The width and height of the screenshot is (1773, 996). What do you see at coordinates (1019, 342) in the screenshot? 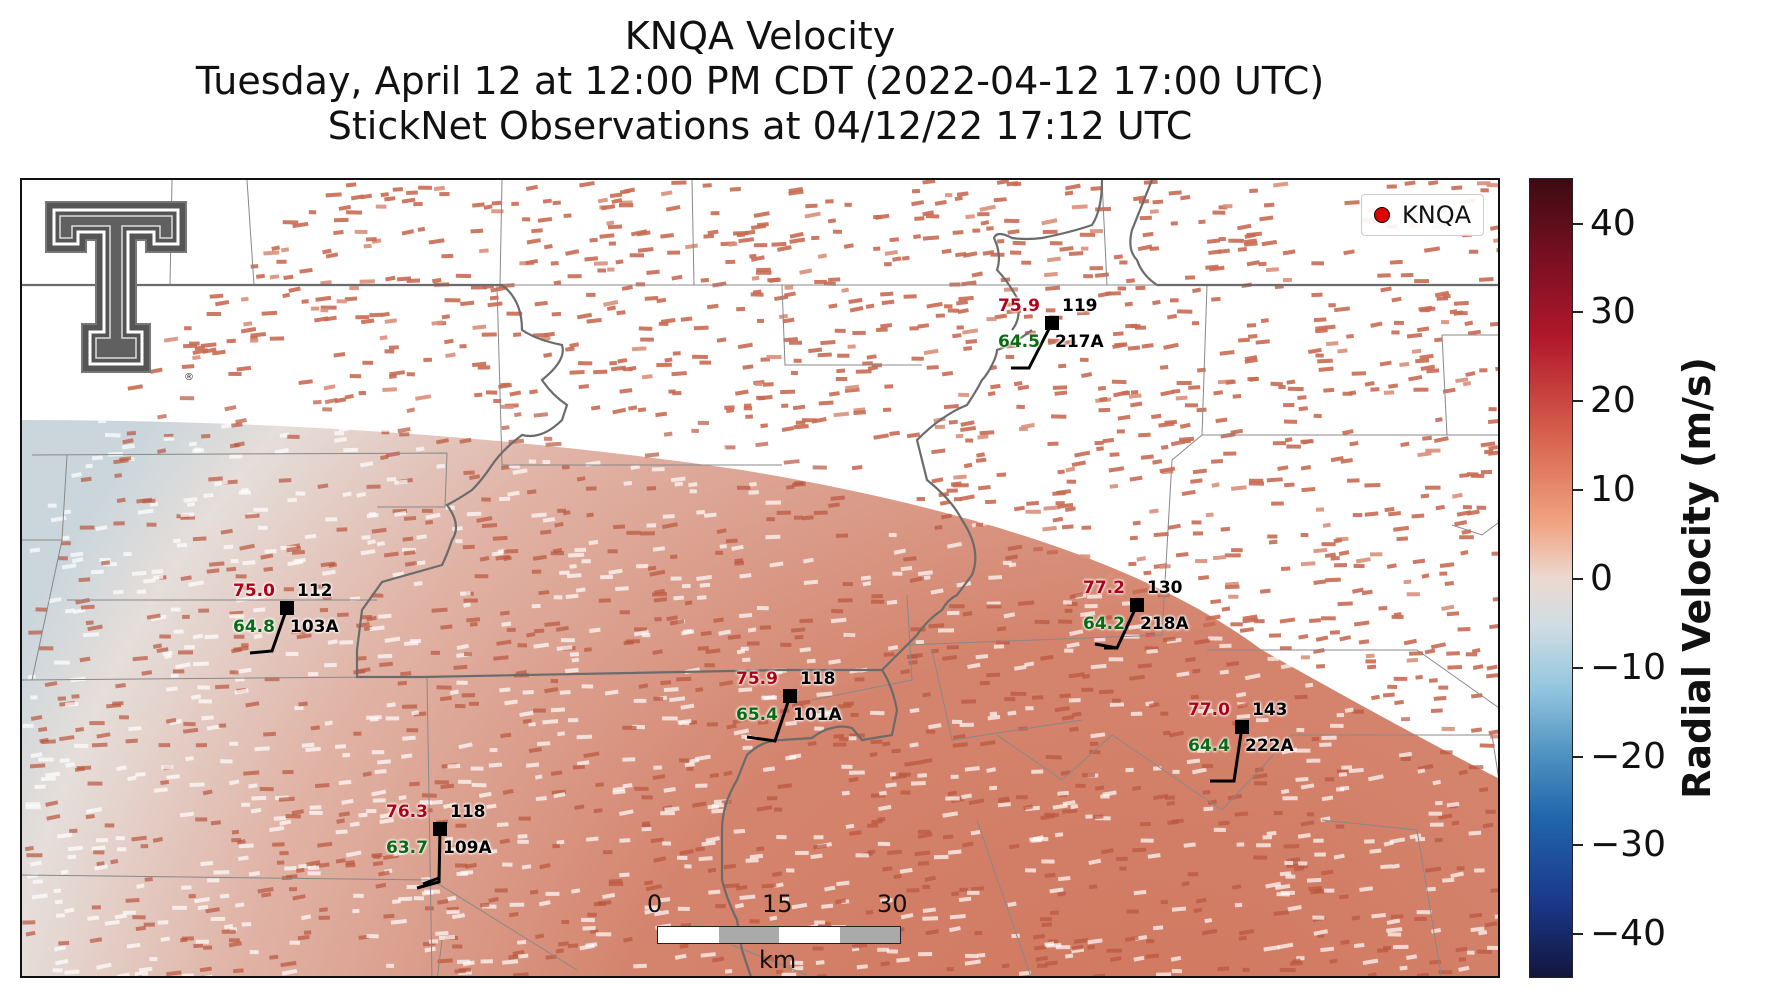
I see `station-dewpoint: 64.5` at bounding box center [1019, 342].